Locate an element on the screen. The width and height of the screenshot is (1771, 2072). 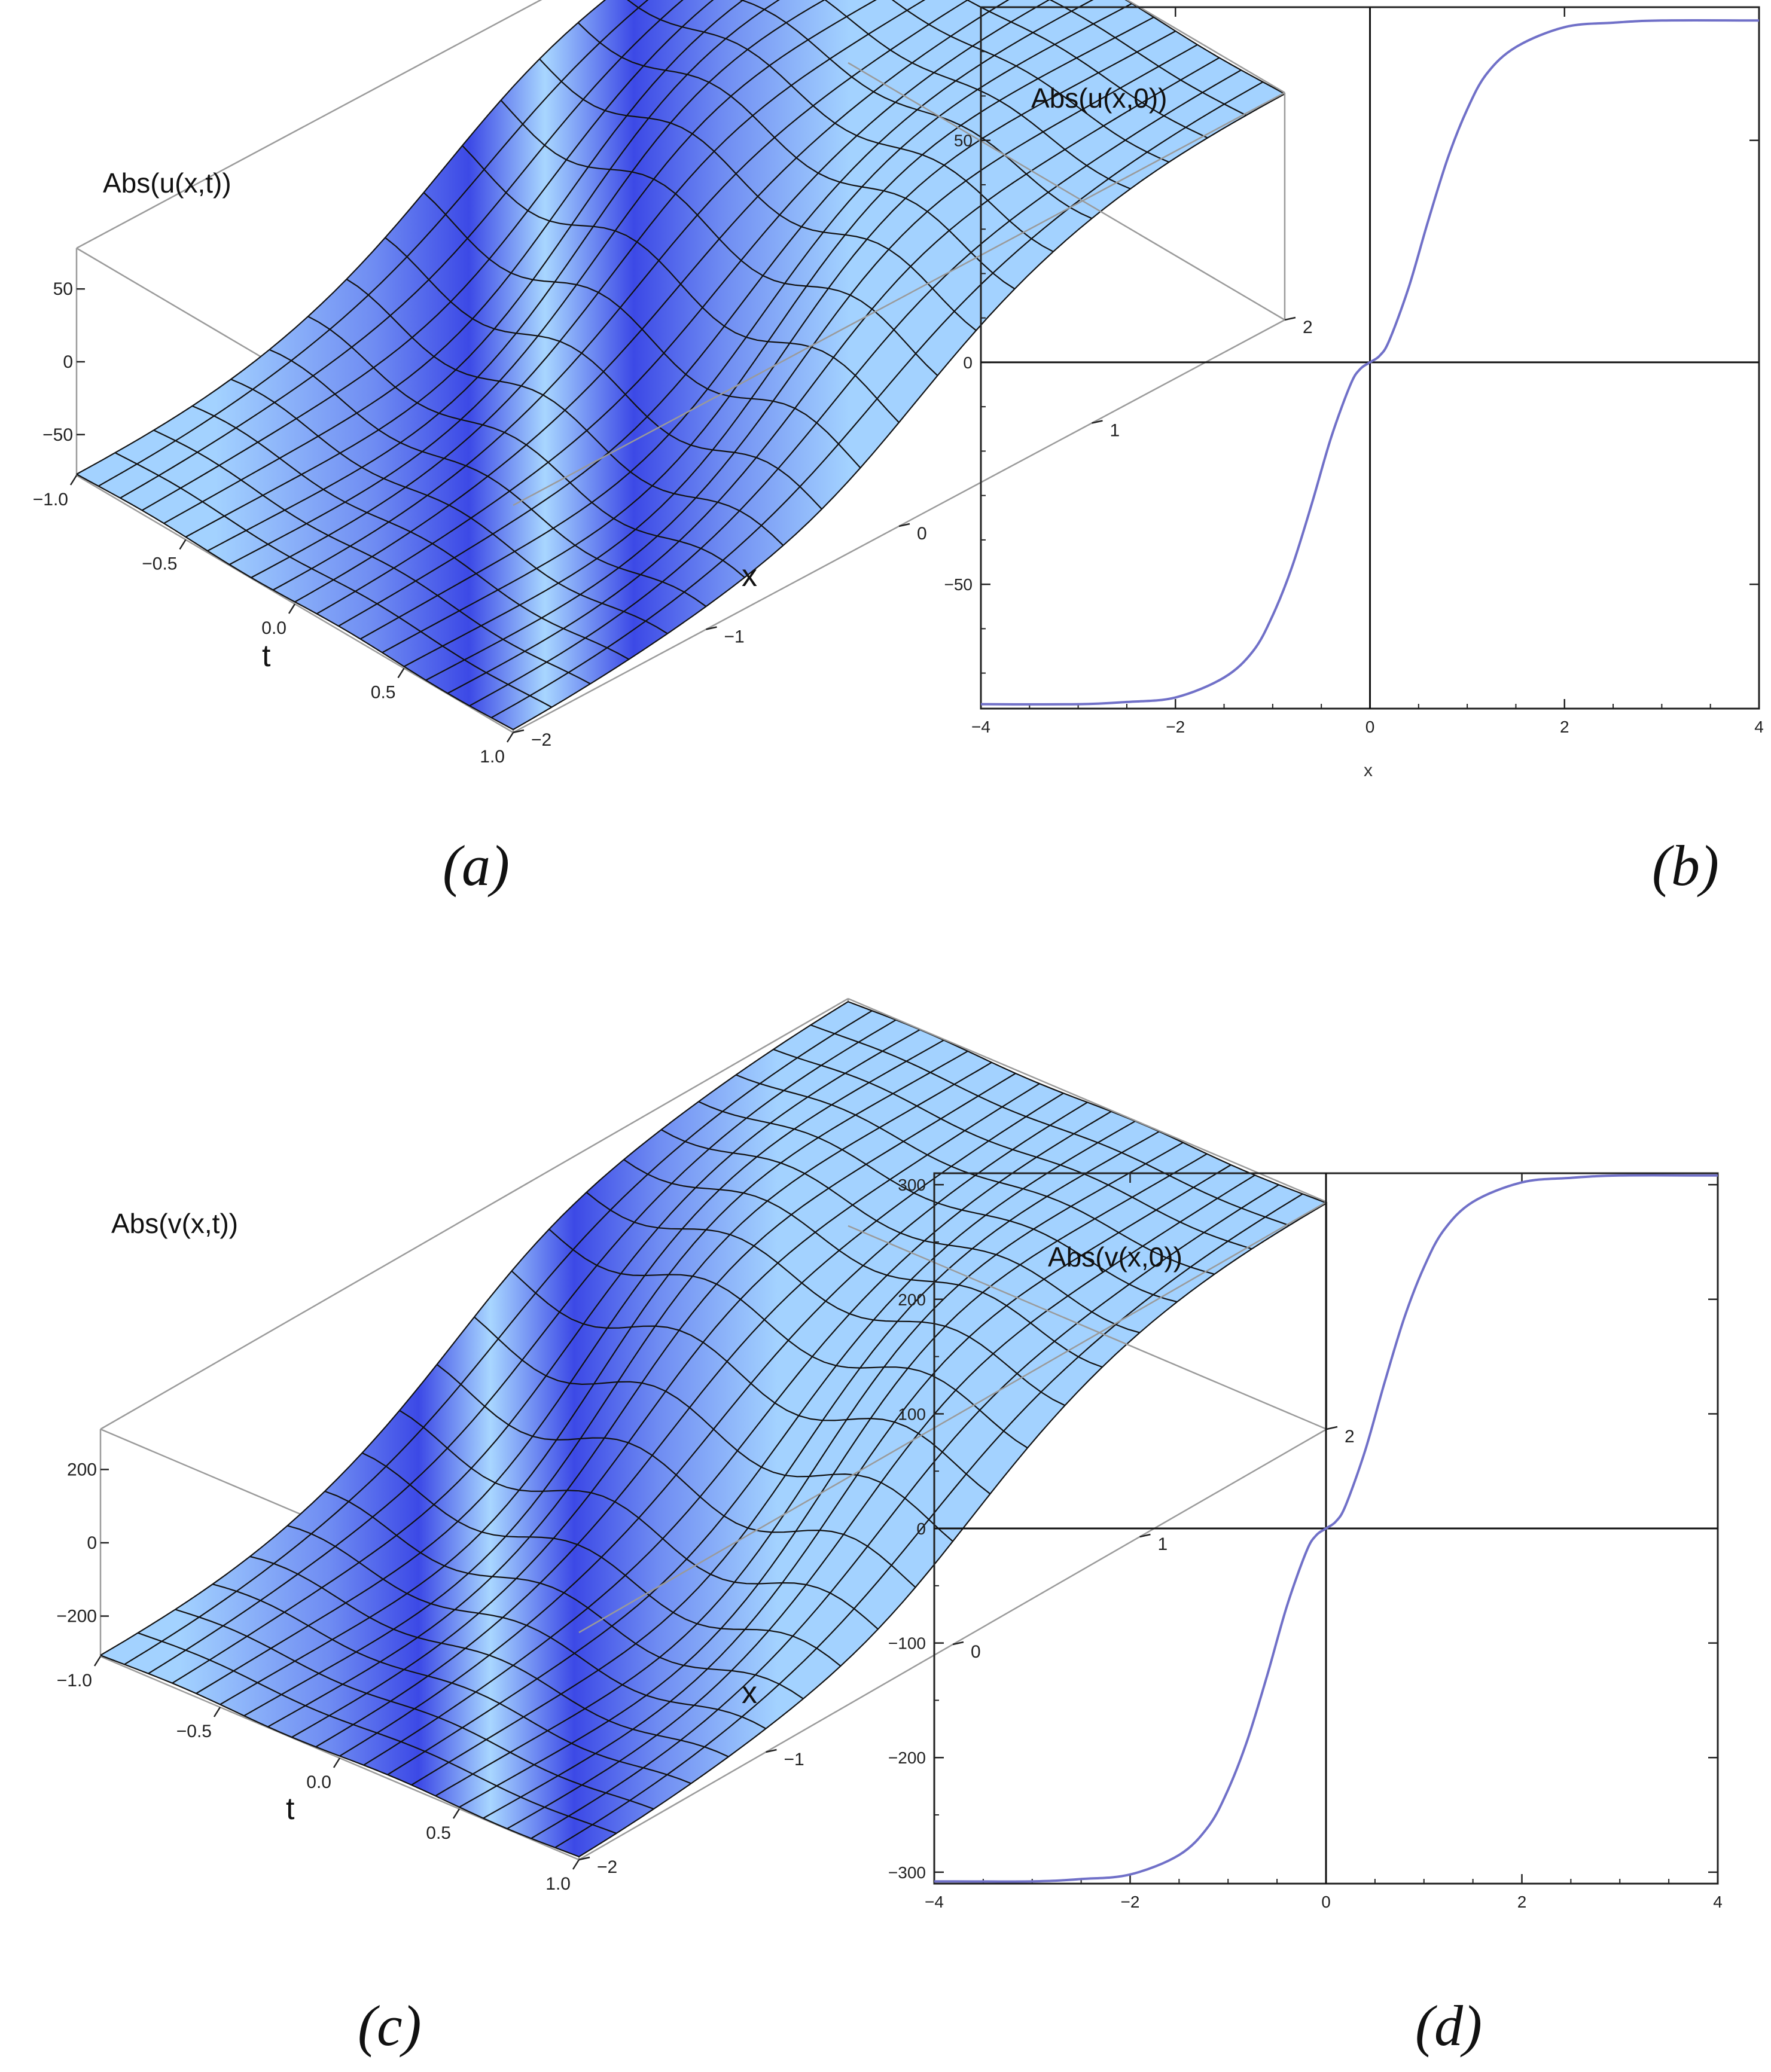
panel-d-y-tick-label: 100 is located at coordinates (912, 1414).